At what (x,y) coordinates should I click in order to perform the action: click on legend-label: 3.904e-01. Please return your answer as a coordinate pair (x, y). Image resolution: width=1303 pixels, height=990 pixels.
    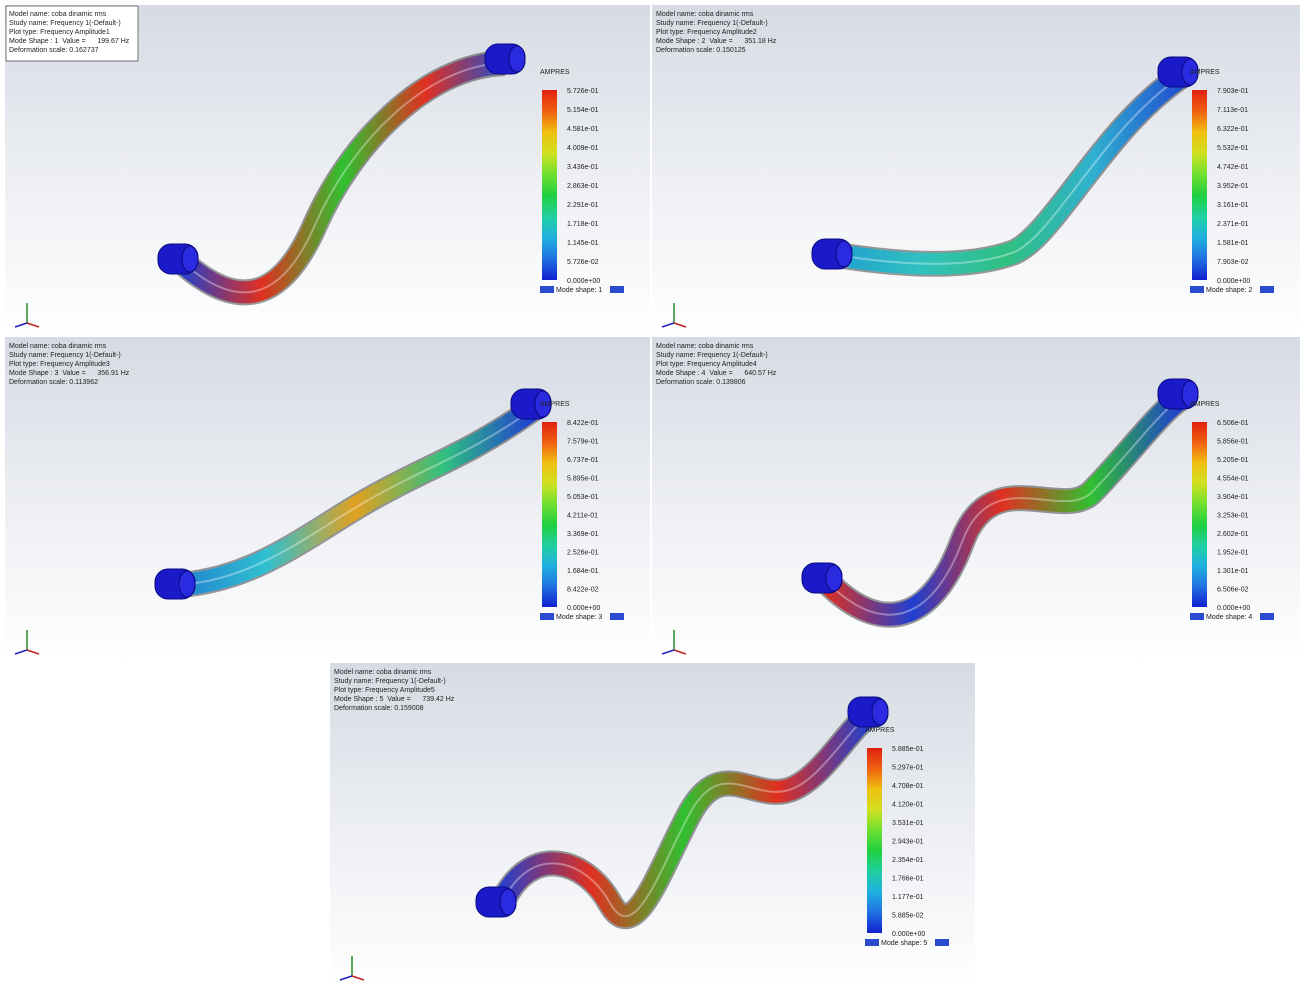
    Looking at the image, I should click on (1233, 497).